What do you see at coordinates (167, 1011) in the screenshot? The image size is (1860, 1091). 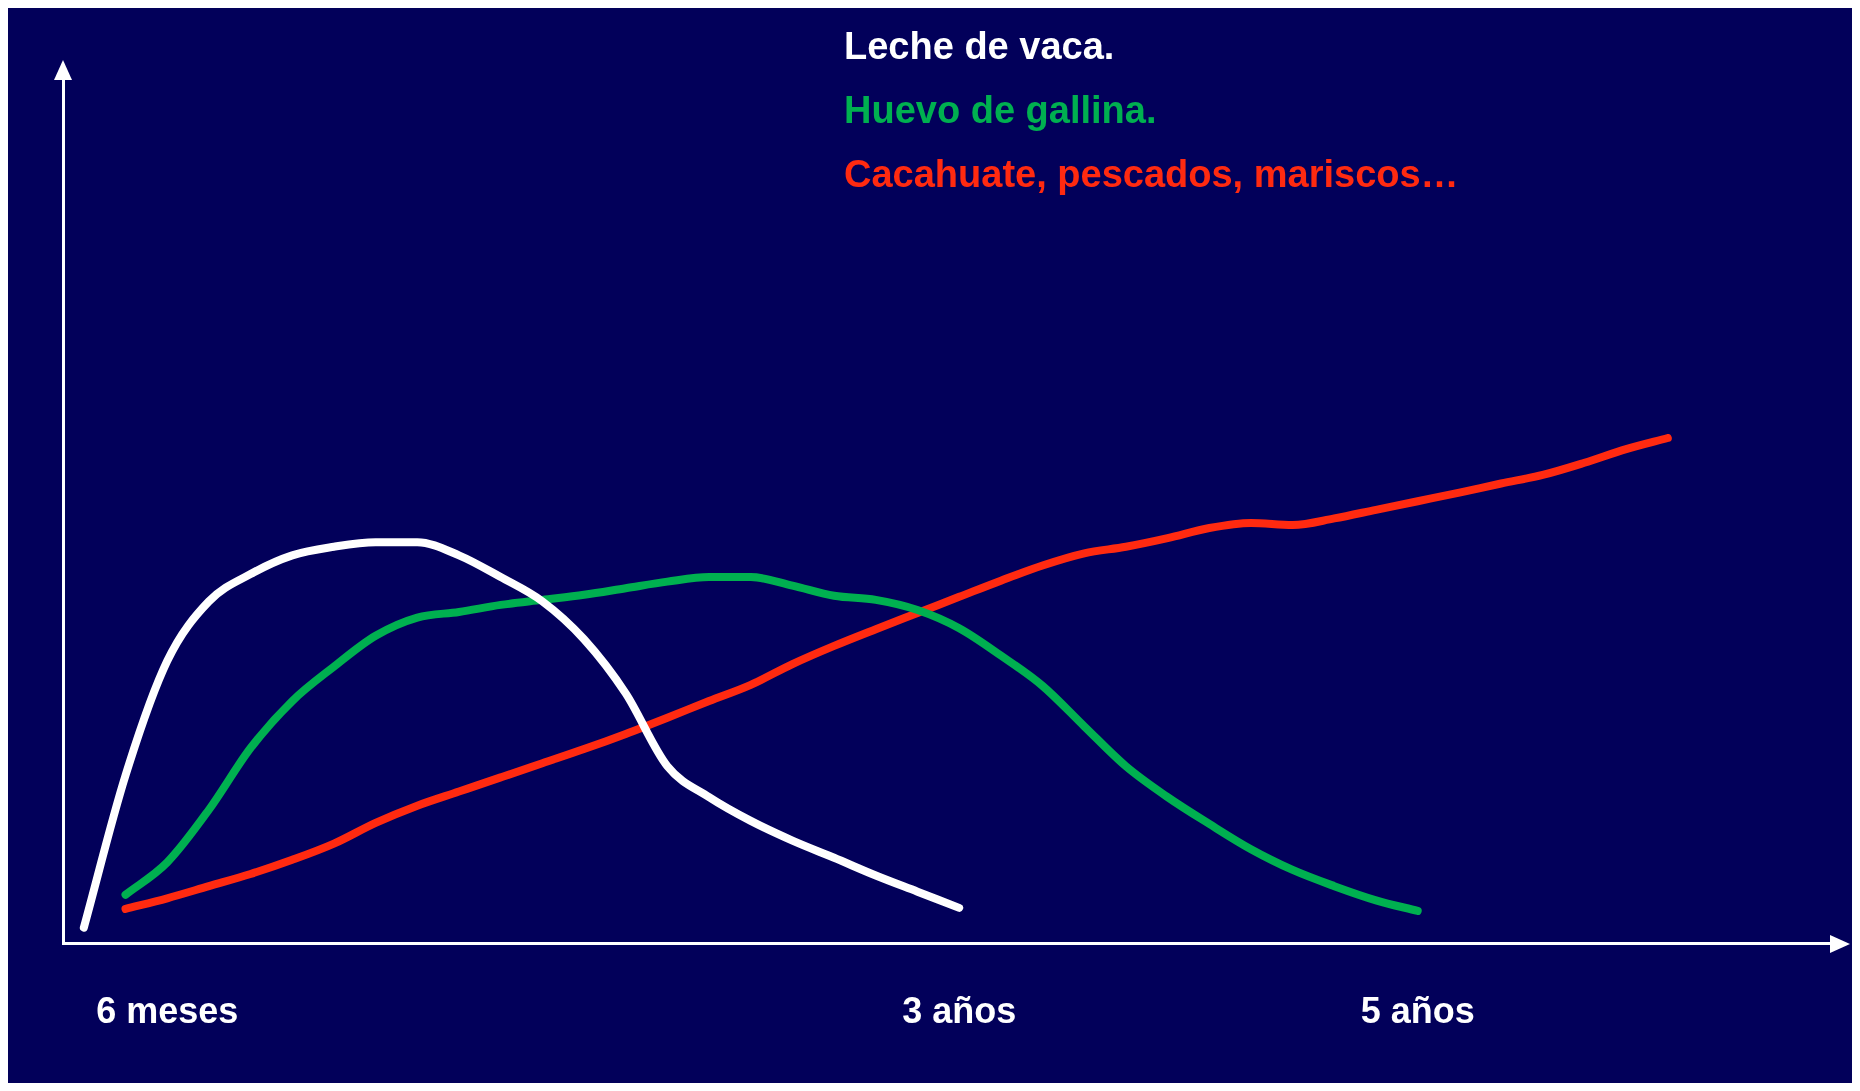 I see `x-tick-label: 6 meses` at bounding box center [167, 1011].